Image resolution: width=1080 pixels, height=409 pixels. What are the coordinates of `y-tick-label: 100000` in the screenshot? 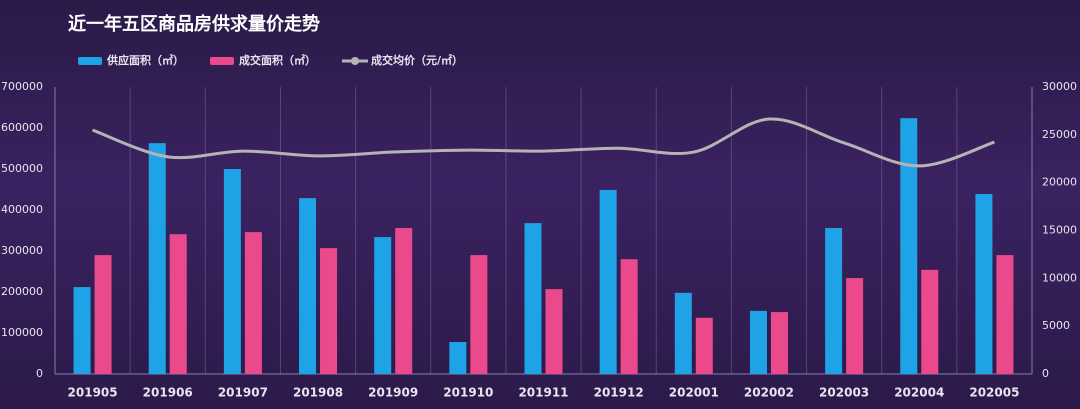 It's located at (22, 332).